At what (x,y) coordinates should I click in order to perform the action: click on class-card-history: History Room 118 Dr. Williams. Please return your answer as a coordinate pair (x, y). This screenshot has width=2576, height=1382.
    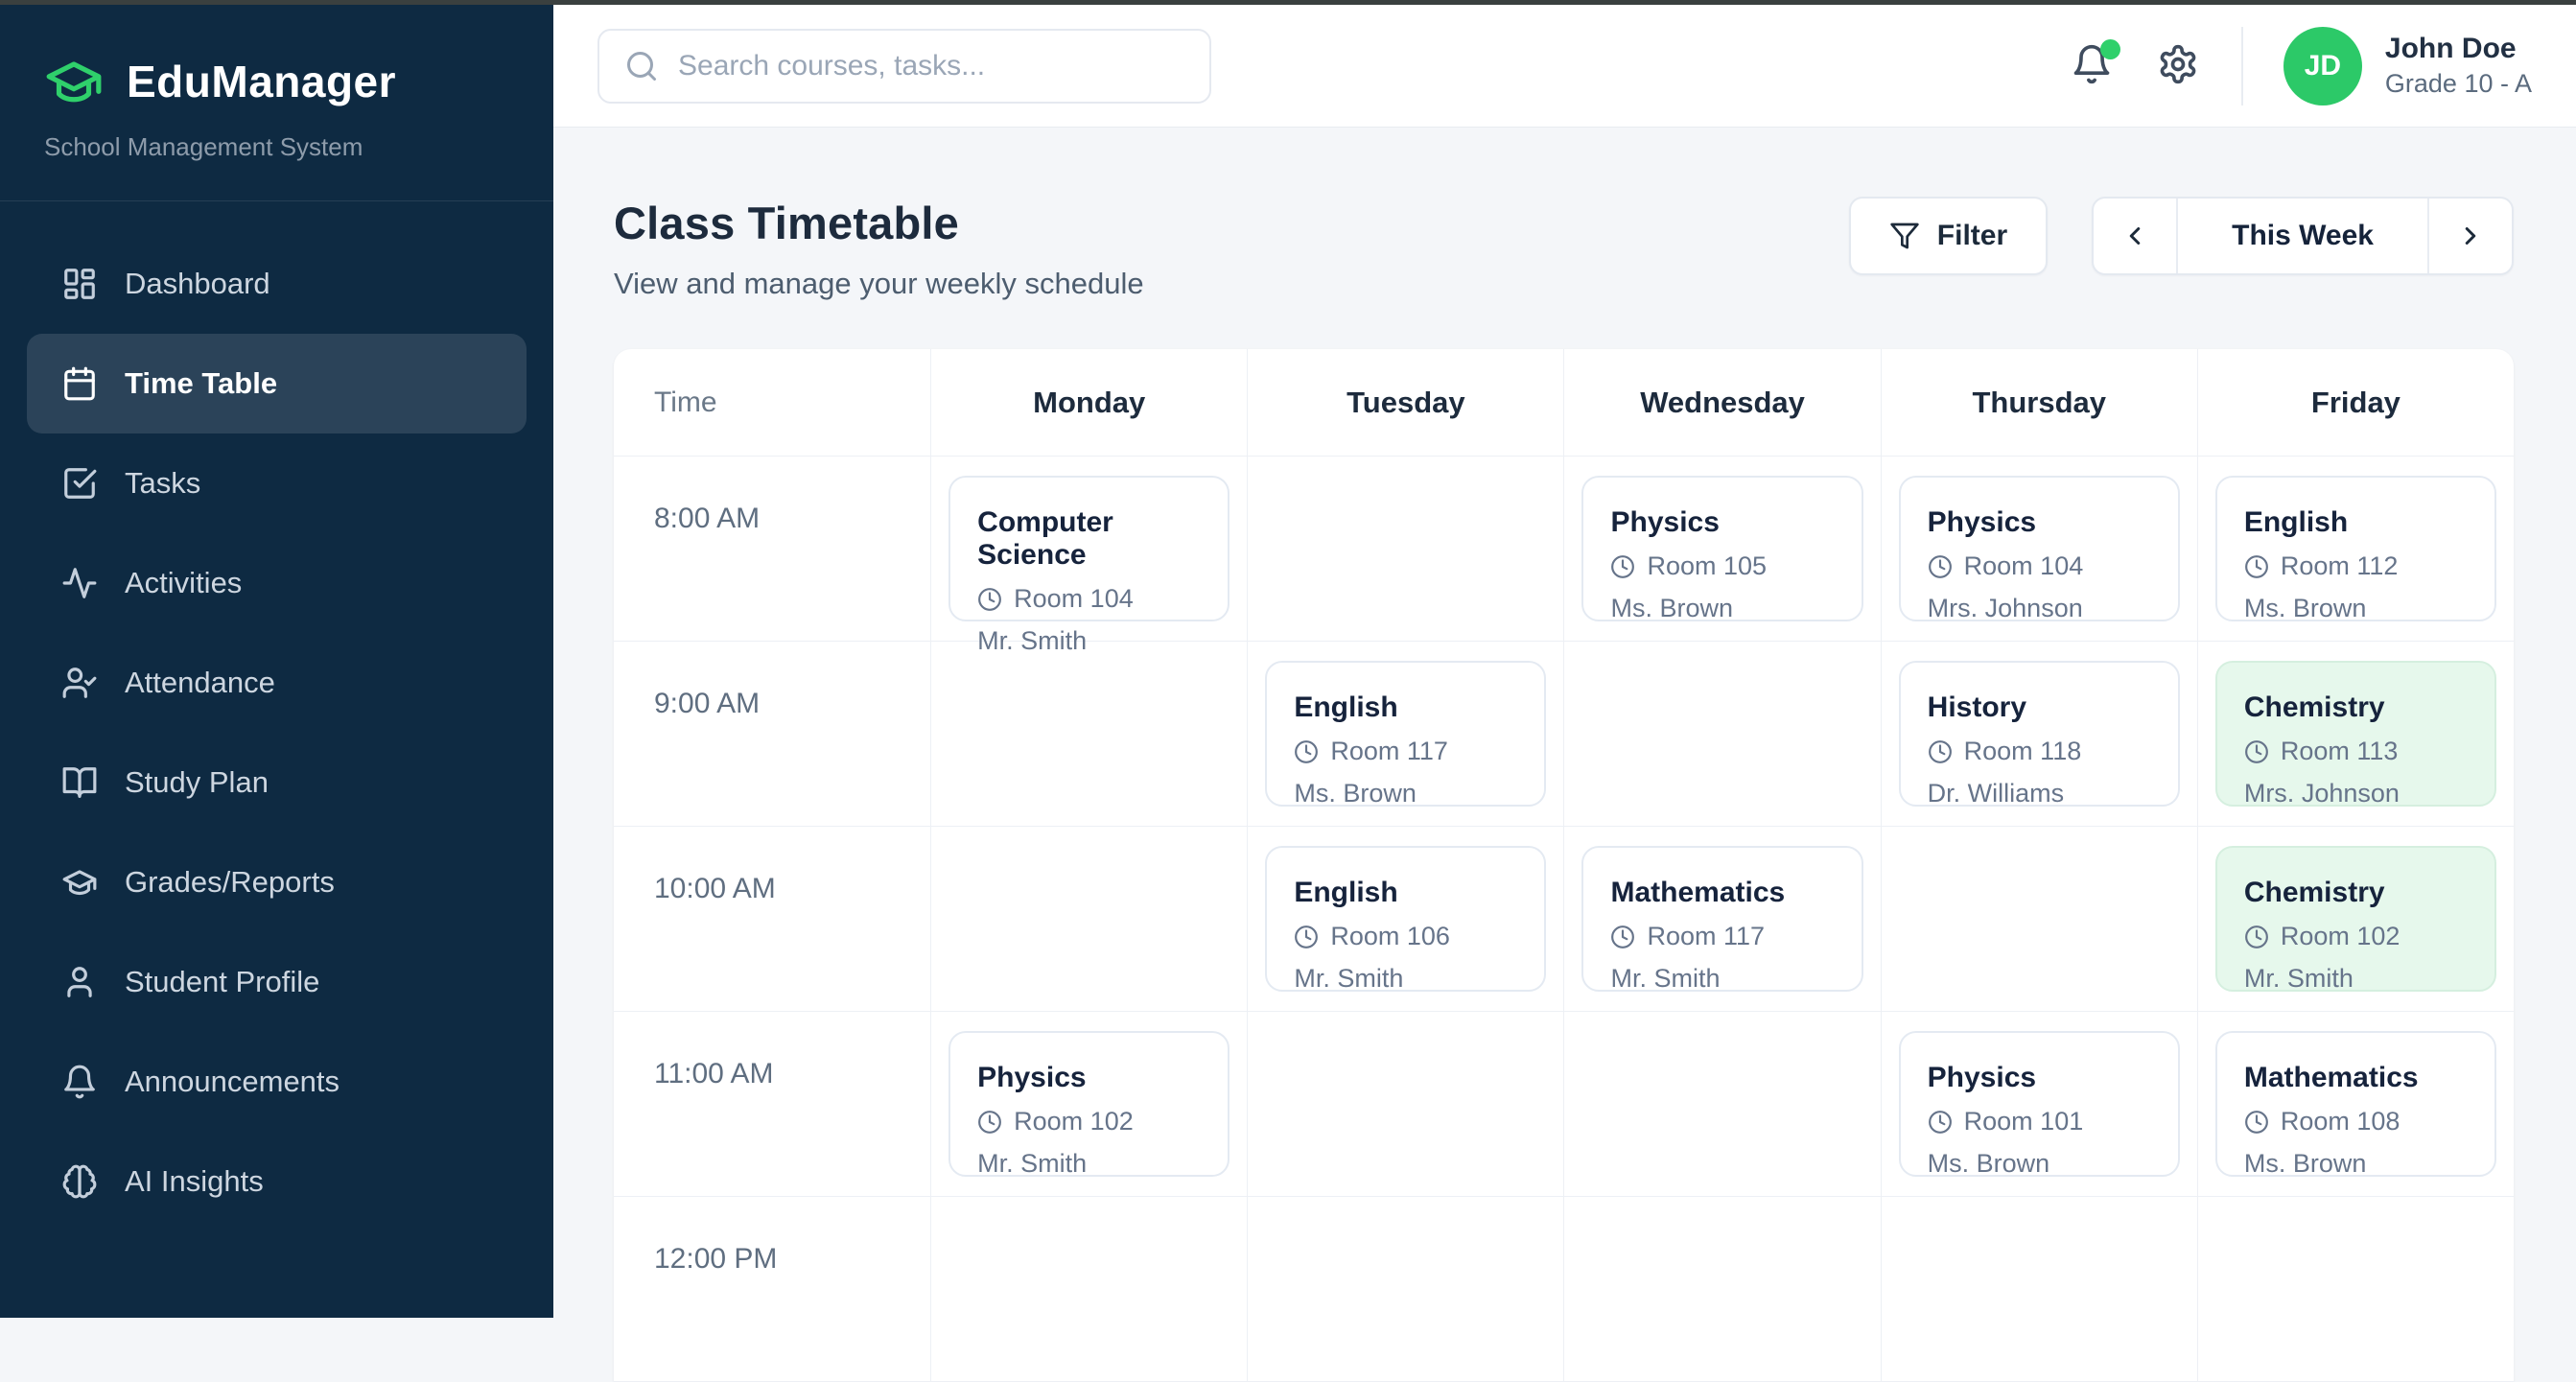
    Looking at the image, I should click on (2039, 734).